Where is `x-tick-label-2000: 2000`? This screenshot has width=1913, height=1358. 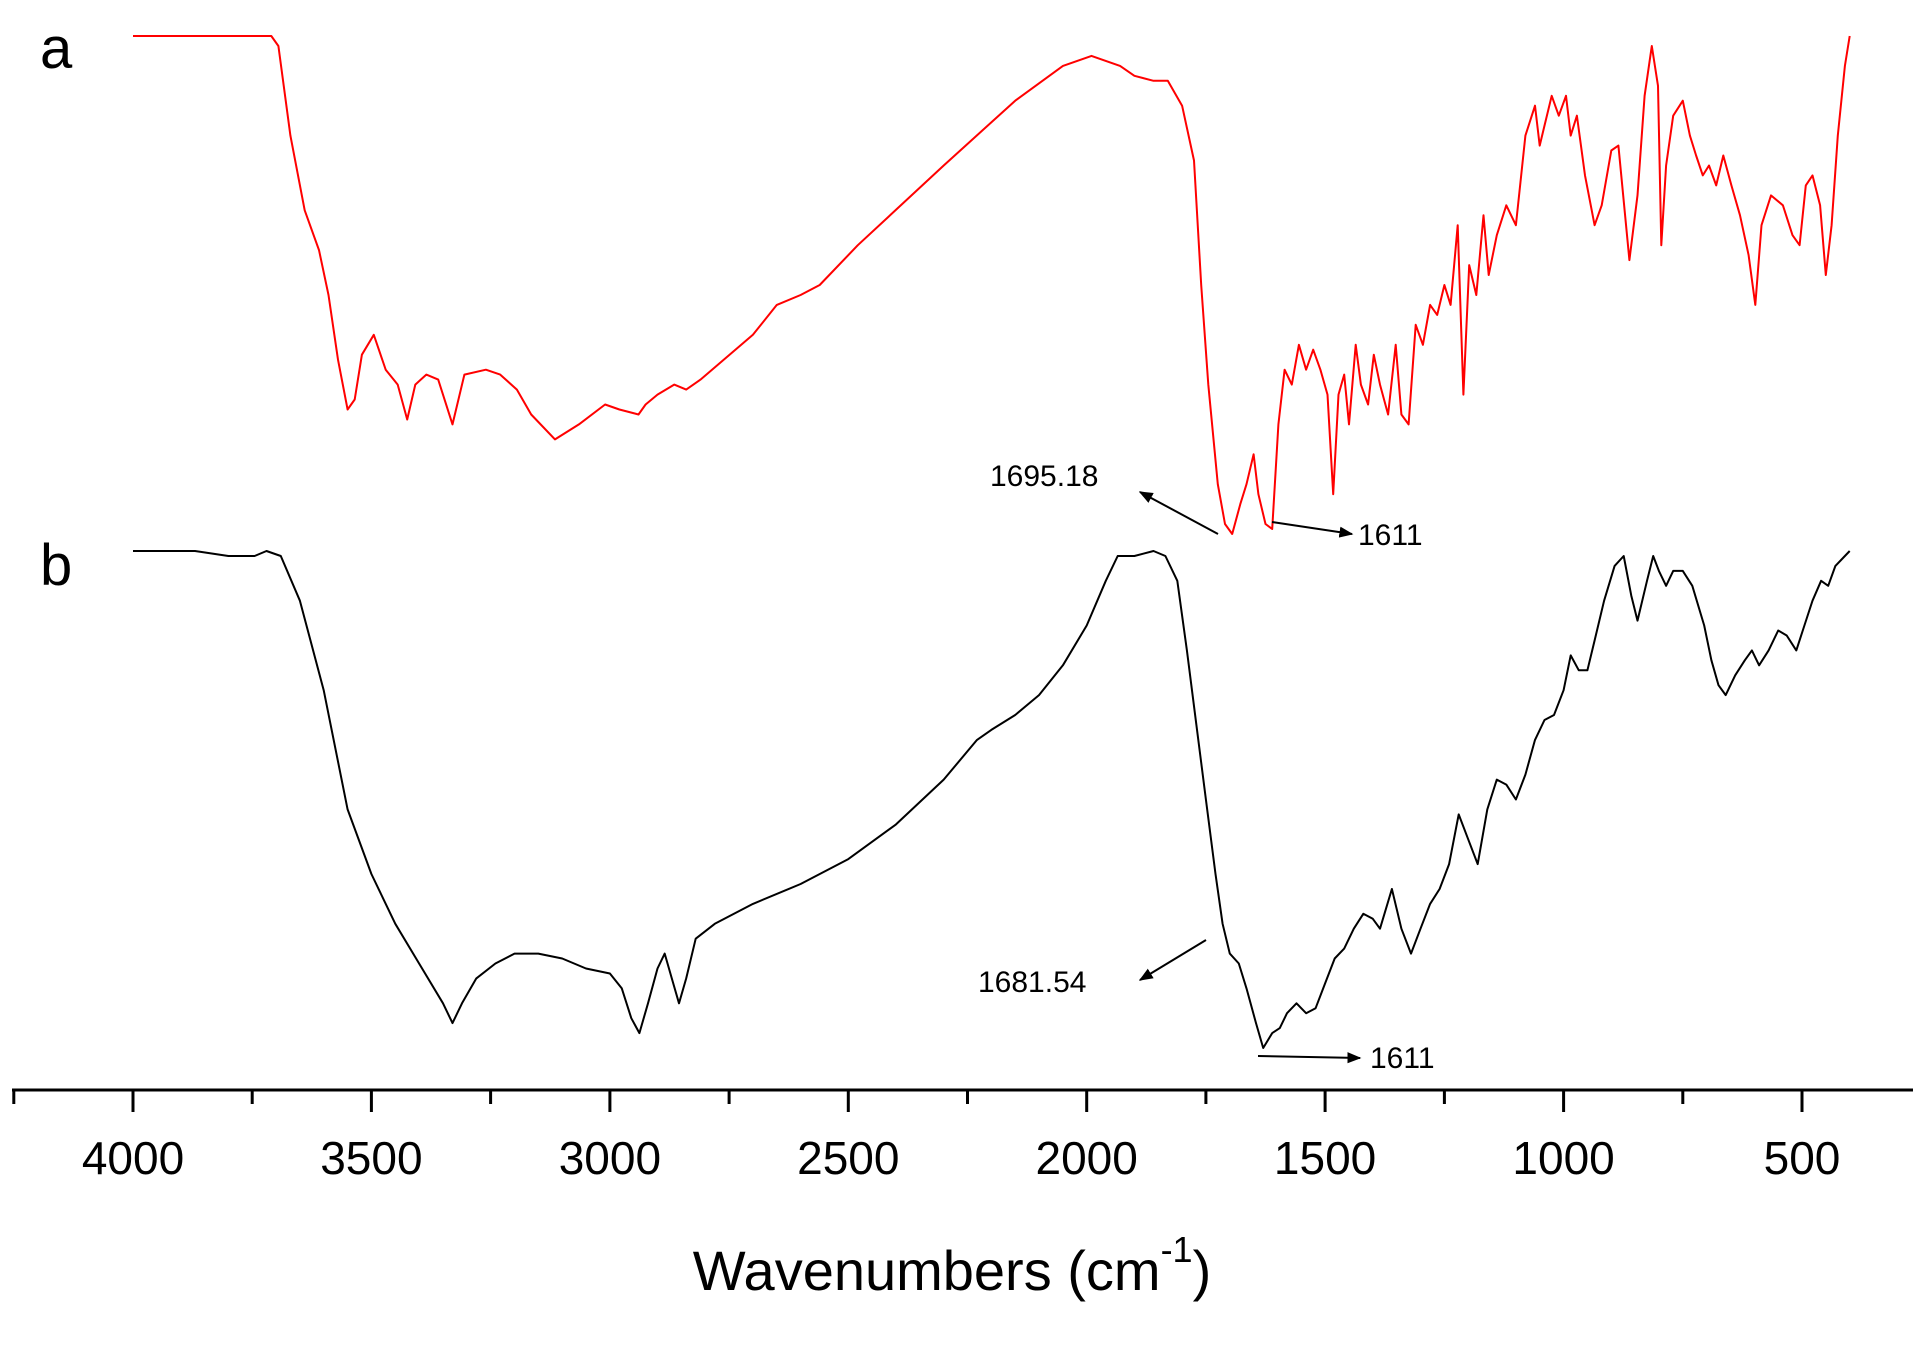
x-tick-label-2000: 2000 is located at coordinates (1087, 1158).